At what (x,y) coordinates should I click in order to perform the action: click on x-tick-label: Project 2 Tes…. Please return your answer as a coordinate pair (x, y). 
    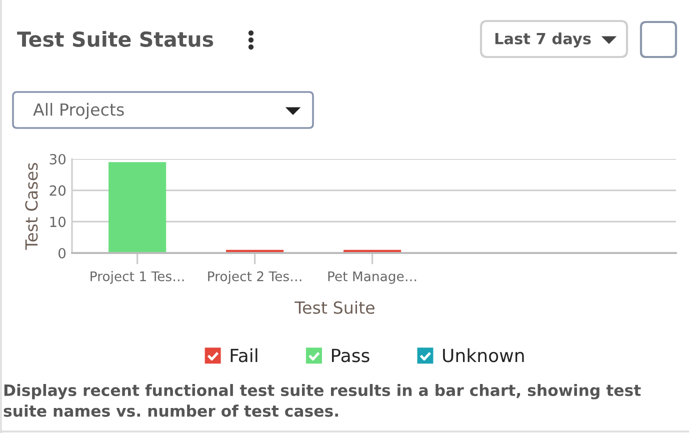
    Looking at the image, I should click on (255, 277).